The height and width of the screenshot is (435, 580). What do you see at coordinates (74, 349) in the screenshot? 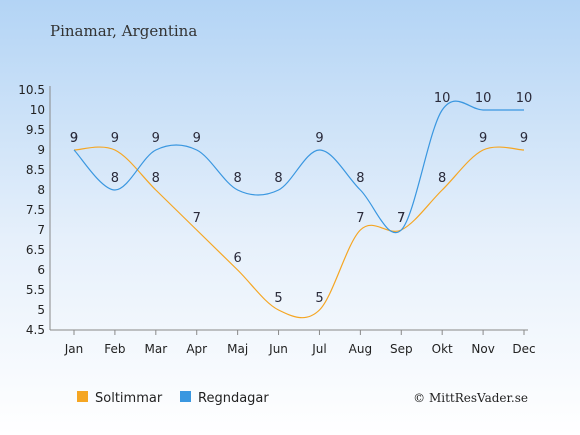
I see `x-tick-label: Jan` at bounding box center [74, 349].